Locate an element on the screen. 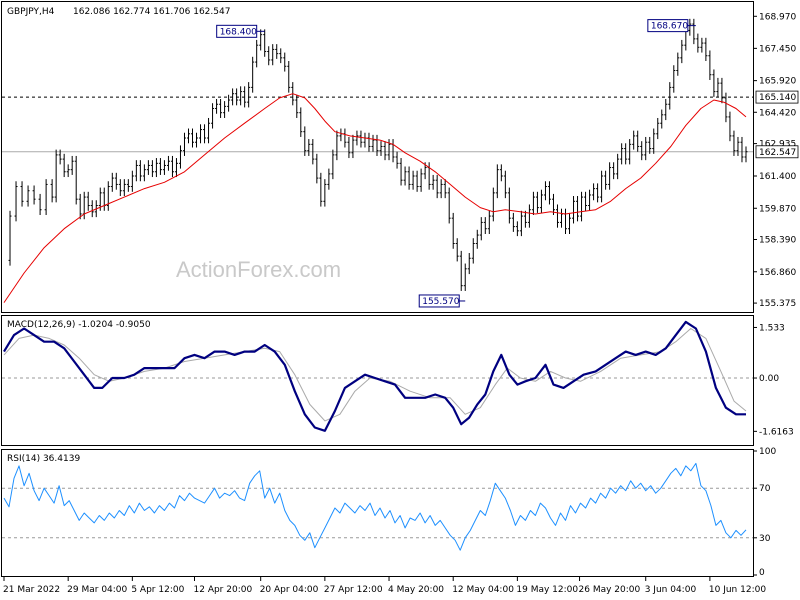  price-tick-label: 168.970 is located at coordinates (777, 17).